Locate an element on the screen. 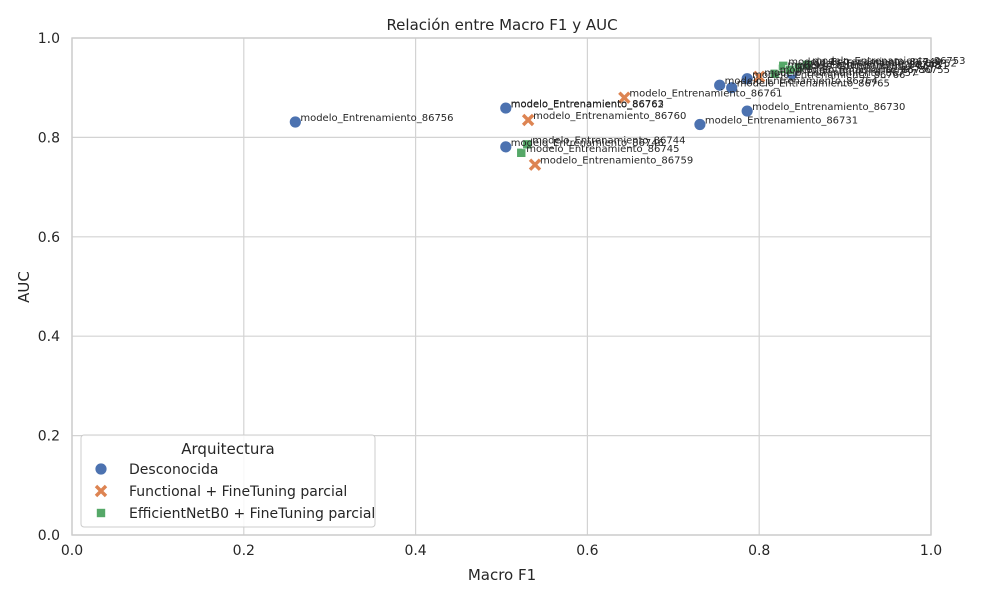 Image resolution: width=1000 pixels, height=600 pixels. x-tick-label: 1.0 is located at coordinates (931, 551).